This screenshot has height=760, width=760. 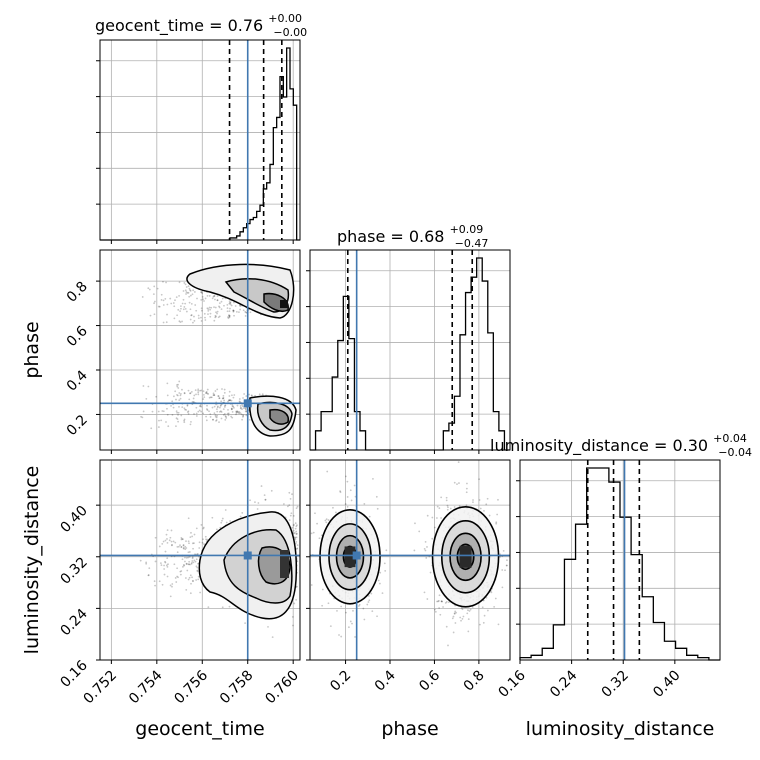 What do you see at coordinates (198, 141) in the screenshot?
I see `hist-geocent-time-panel` at bounding box center [198, 141].